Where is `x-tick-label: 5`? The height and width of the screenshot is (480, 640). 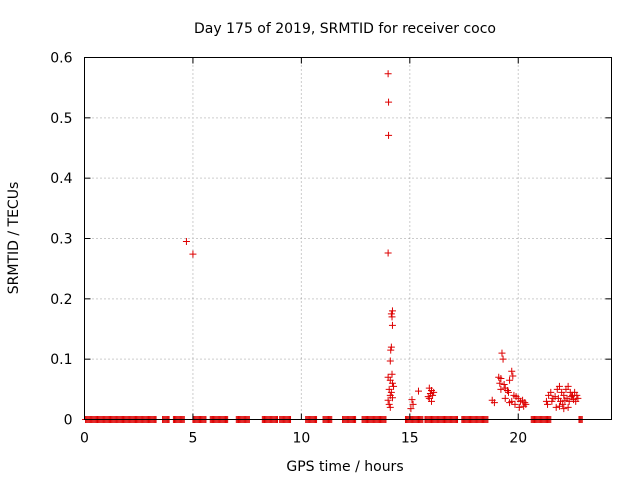 x-tick-label: 5 is located at coordinates (192, 439).